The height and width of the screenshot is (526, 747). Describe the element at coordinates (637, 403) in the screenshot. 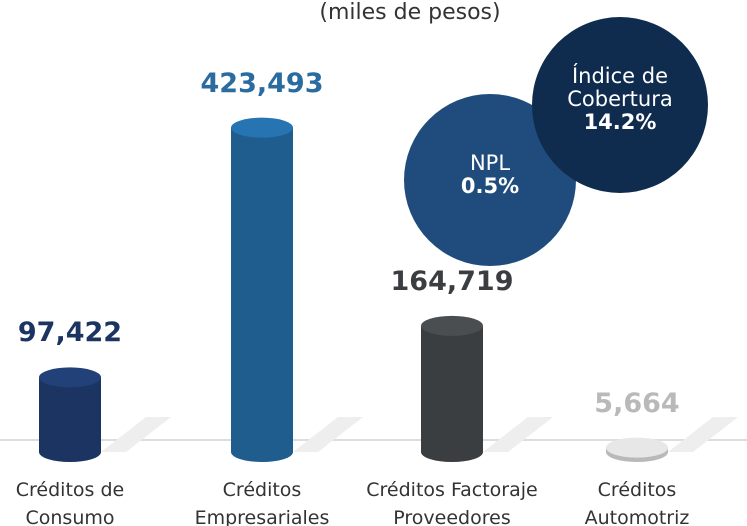

I see `value-label: 5,664` at that location.